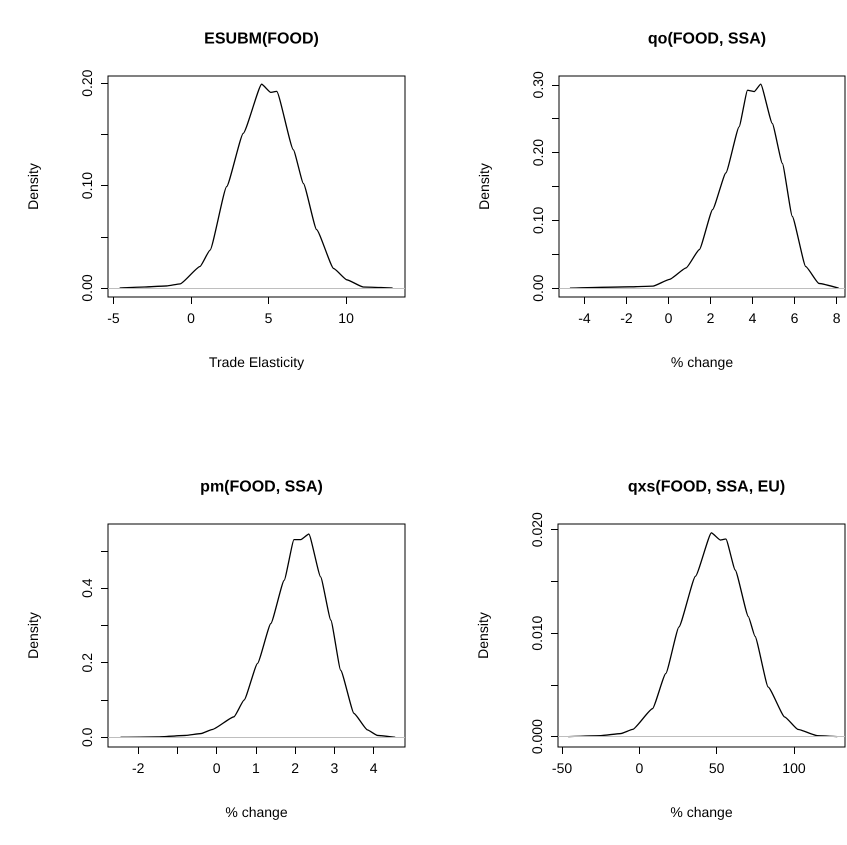 The width and height of the screenshot is (847, 845). Describe the element at coordinates (794, 768) in the screenshot. I see `x-tick-label: 100` at that location.